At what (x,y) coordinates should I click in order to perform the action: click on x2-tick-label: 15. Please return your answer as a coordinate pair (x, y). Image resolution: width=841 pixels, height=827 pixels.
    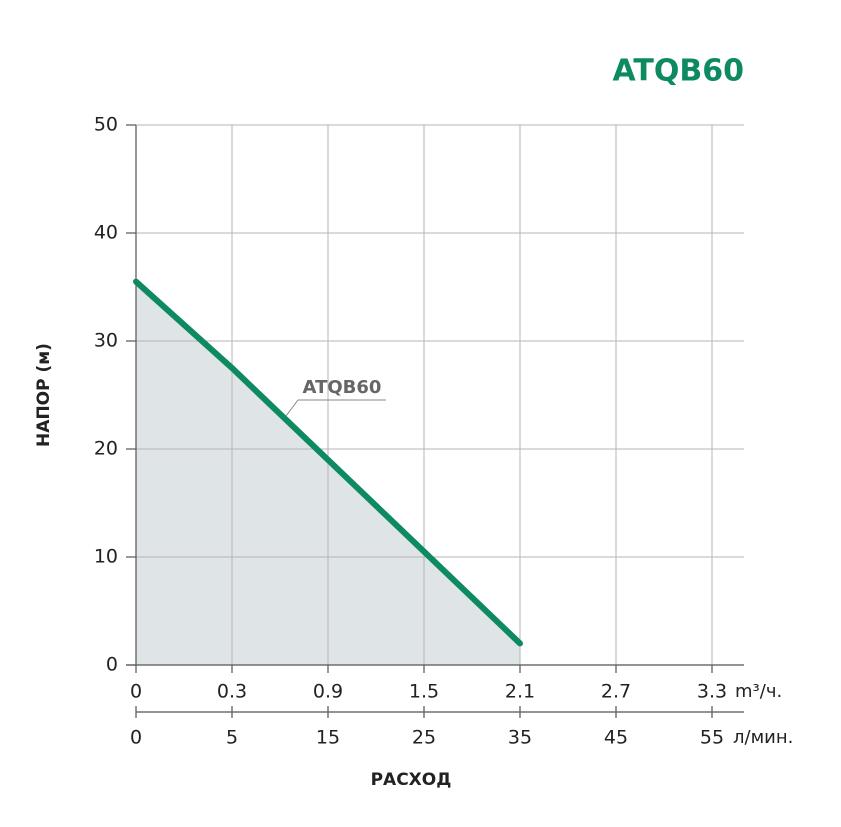
    Looking at the image, I should click on (328, 738).